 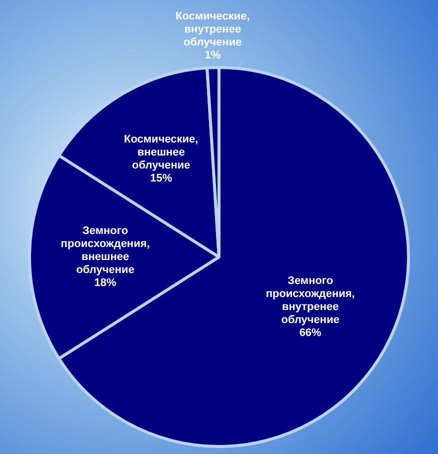 What do you see at coordinates (310, 333) in the screenshot?
I see `data-label: 66%` at bounding box center [310, 333].